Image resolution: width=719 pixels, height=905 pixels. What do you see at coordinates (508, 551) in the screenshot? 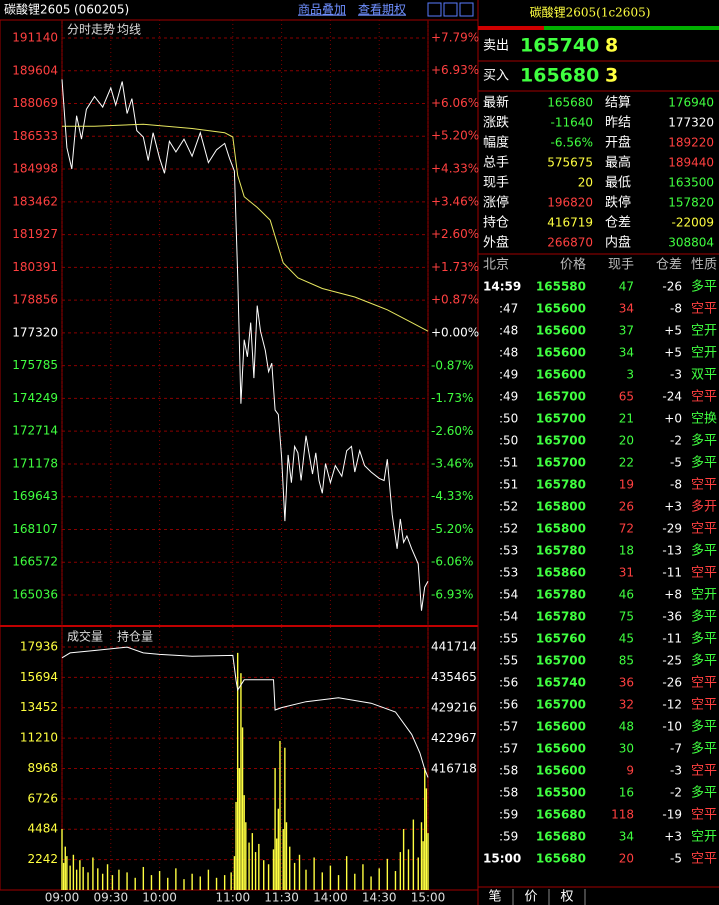
I see `trade-time: :53` at bounding box center [508, 551].